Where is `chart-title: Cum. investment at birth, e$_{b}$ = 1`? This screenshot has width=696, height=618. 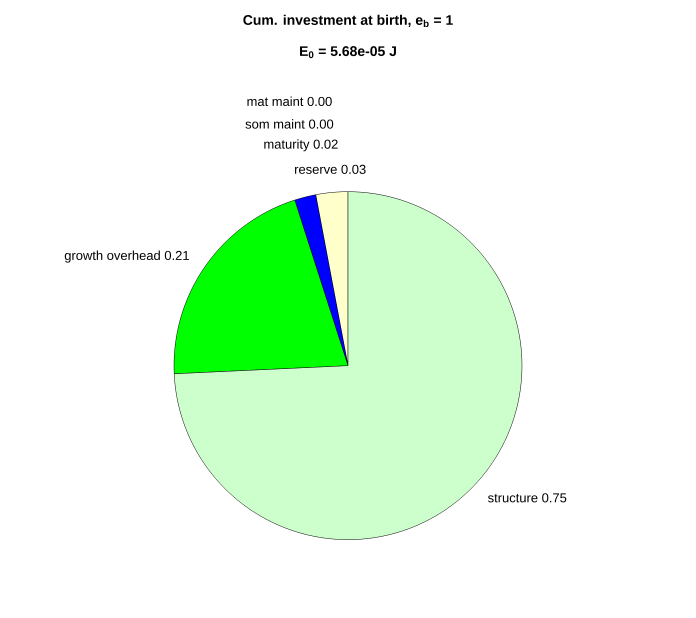
chart-title: Cum. investment at birth, e$_{b}$ = 1 is located at coordinates (348, 21).